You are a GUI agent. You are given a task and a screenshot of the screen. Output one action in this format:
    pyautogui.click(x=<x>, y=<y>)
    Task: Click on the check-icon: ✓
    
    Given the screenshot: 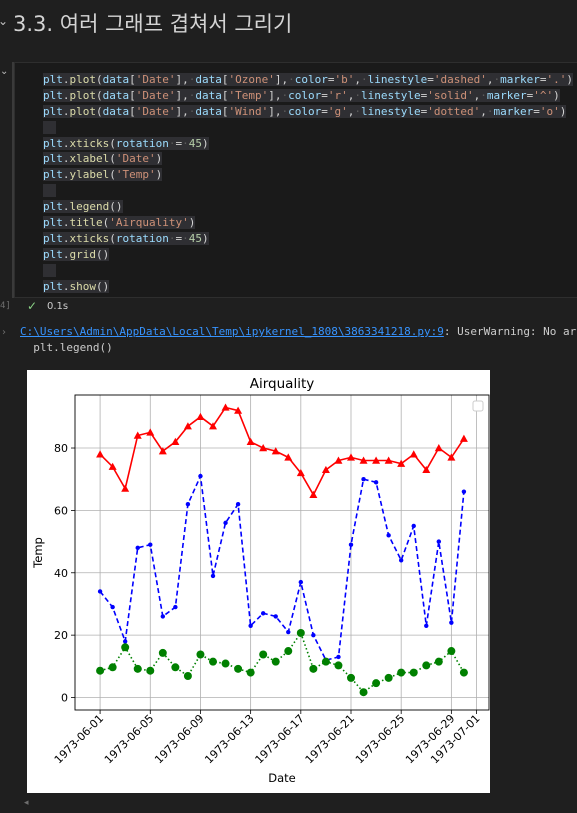 What is the action you would take?
    pyautogui.click(x=32, y=306)
    